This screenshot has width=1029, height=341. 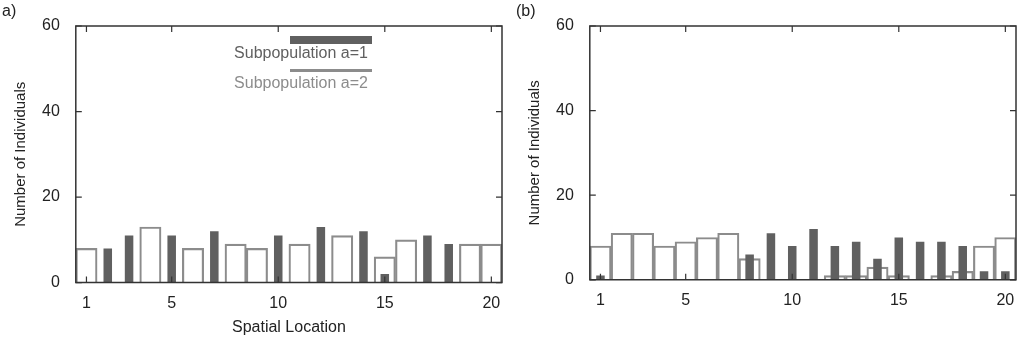 What do you see at coordinates (526, 11) in the screenshot?
I see `chart-title: (b)` at bounding box center [526, 11].